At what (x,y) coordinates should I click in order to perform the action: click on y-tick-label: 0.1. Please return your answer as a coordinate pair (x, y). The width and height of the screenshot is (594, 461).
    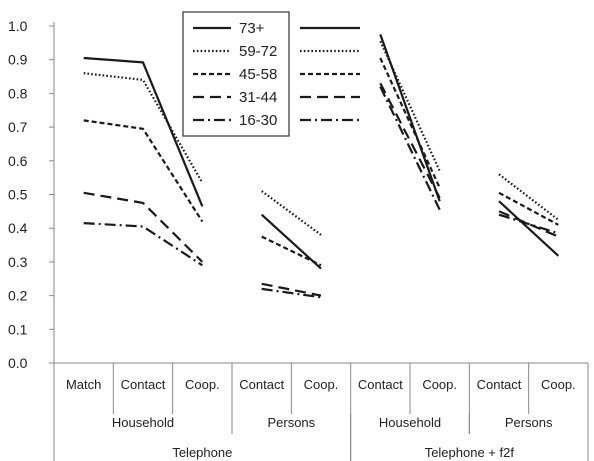
    Looking at the image, I should click on (18, 329).